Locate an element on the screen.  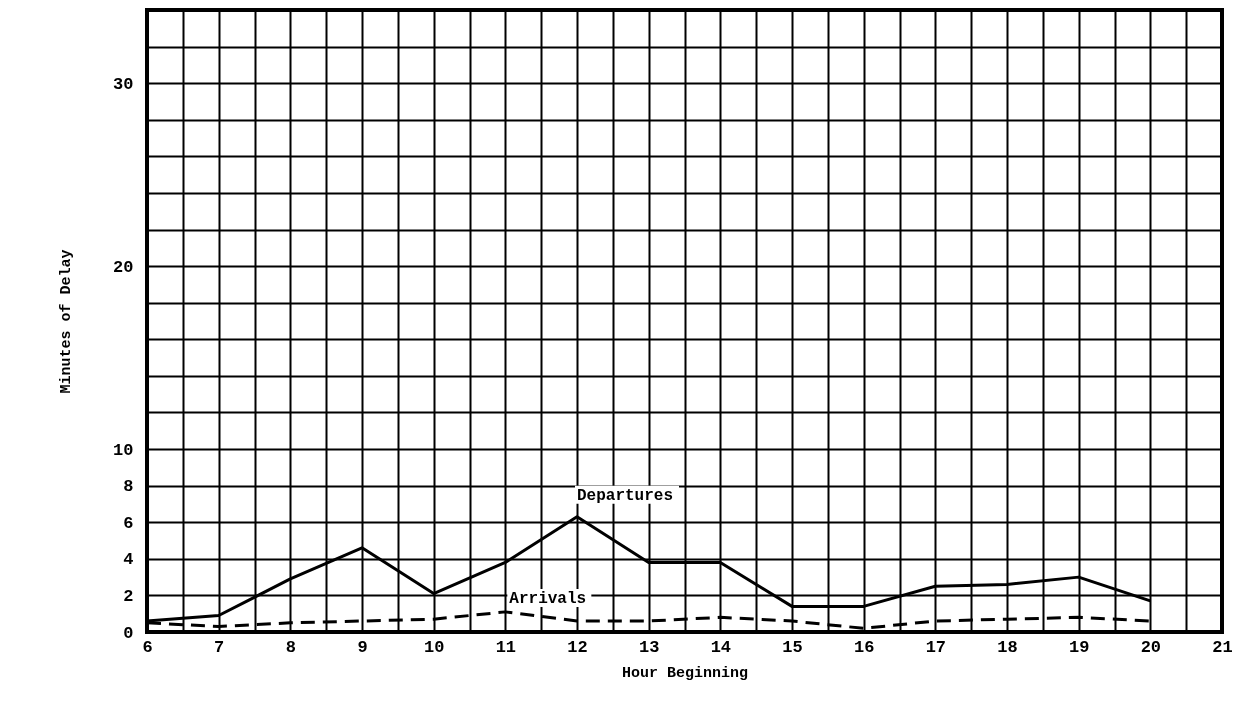
x-tick-label: 7 is located at coordinates (219, 647).